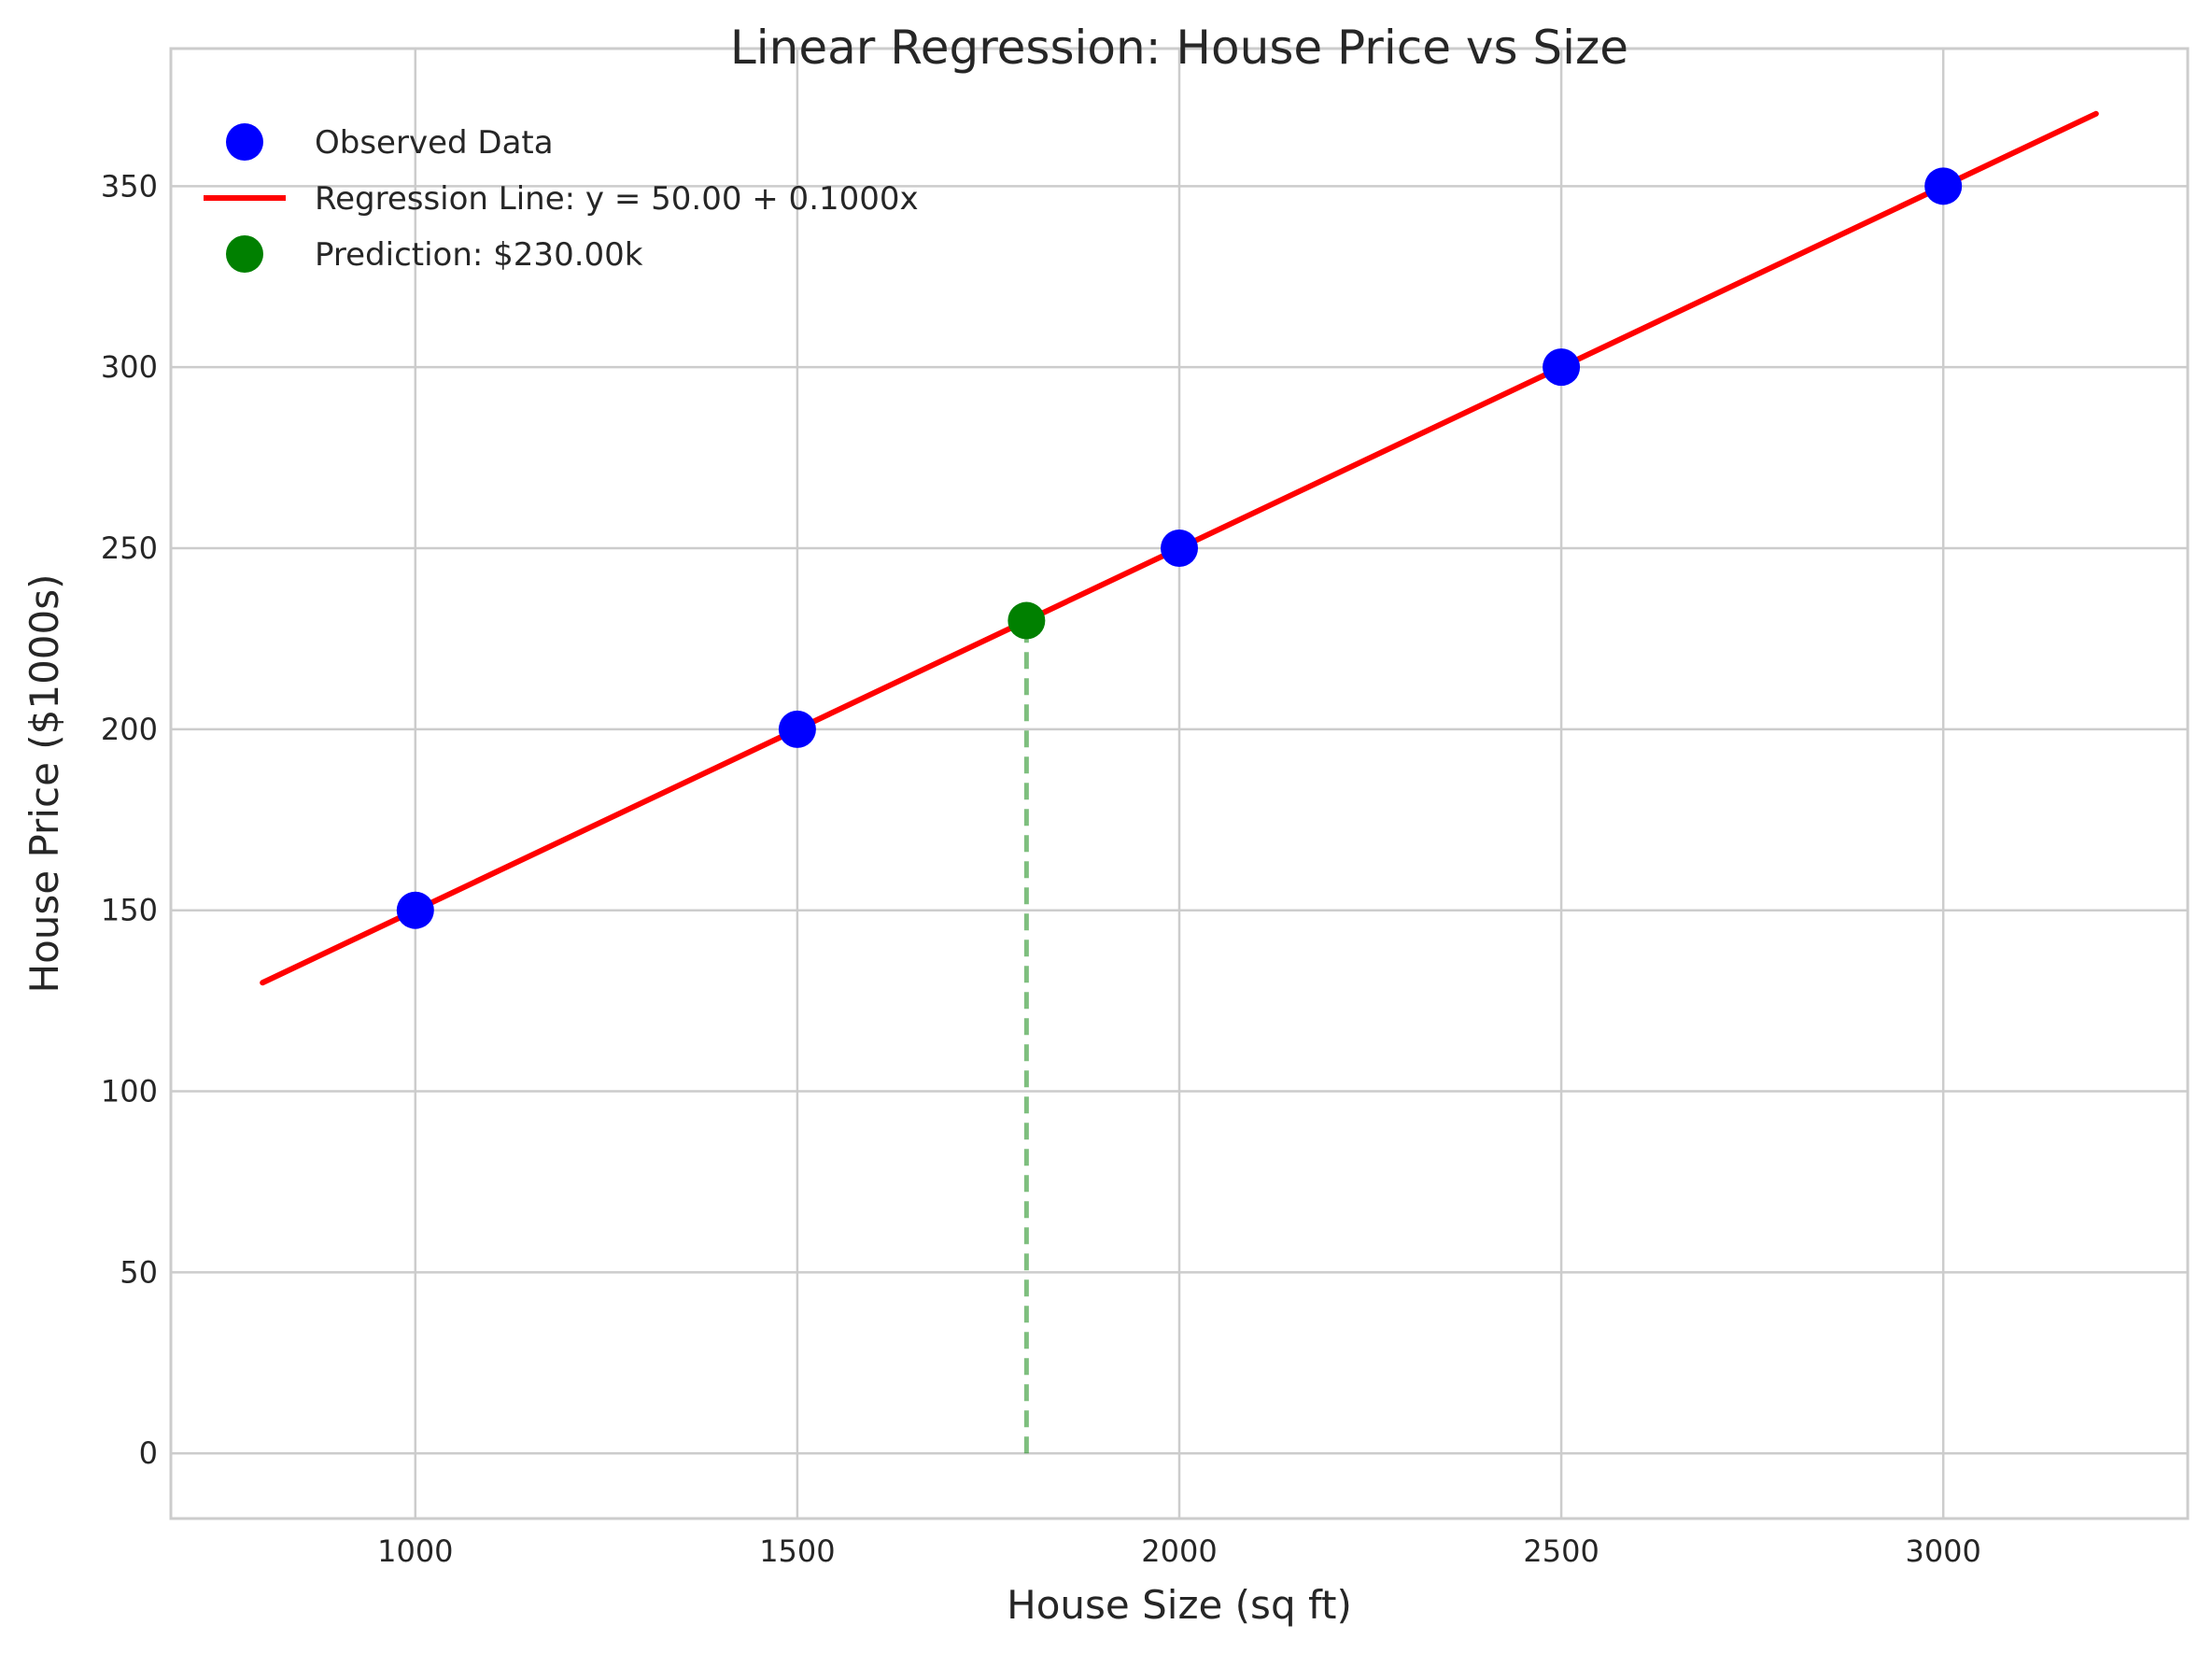 The width and height of the screenshot is (2212, 1653). Describe the element at coordinates (129, 911) in the screenshot. I see `y-tick-label: 150` at that location.